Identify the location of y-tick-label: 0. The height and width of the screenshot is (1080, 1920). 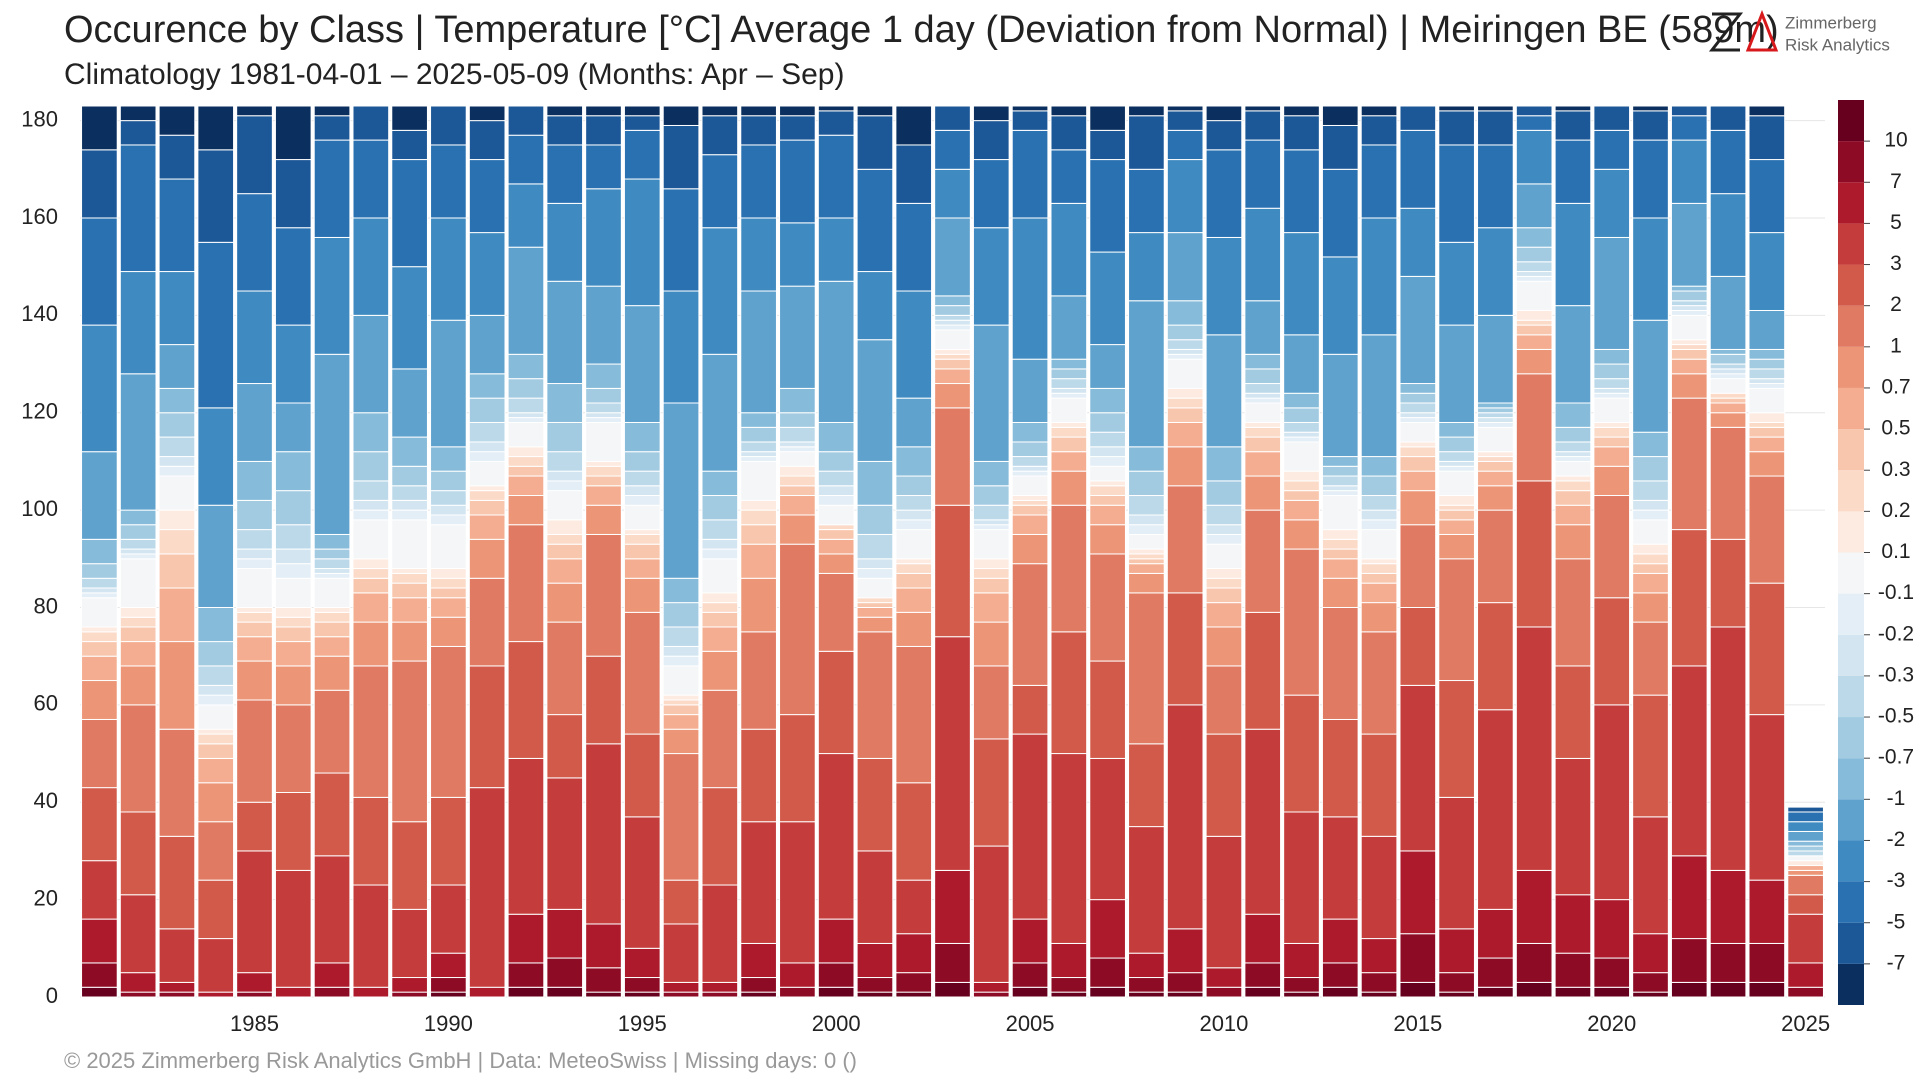
(52, 995).